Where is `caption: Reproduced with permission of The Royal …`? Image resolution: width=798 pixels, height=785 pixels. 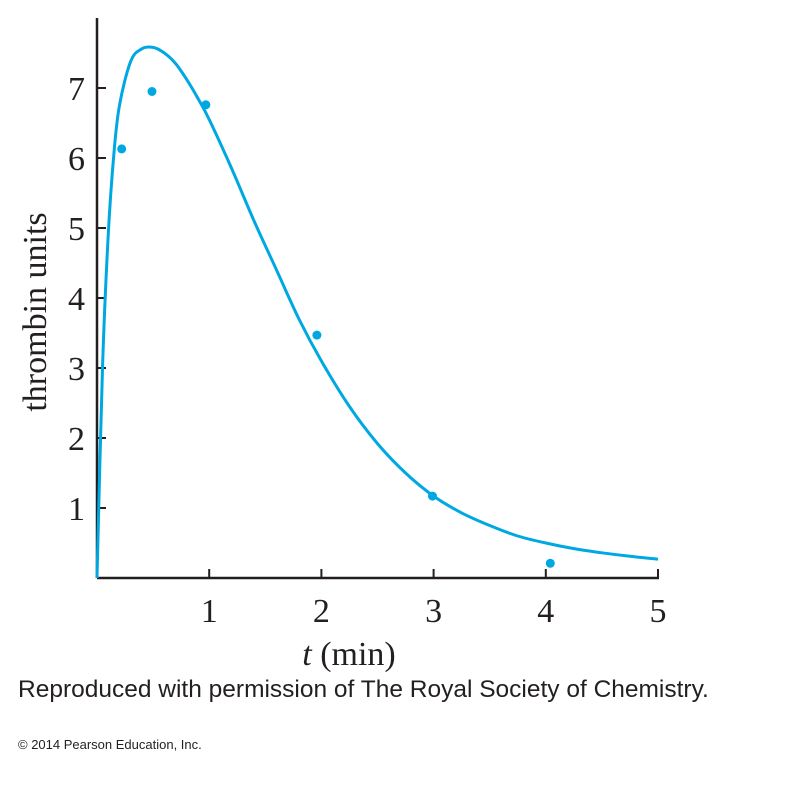 caption: Reproduced with permission of The Royal … is located at coordinates (363, 689).